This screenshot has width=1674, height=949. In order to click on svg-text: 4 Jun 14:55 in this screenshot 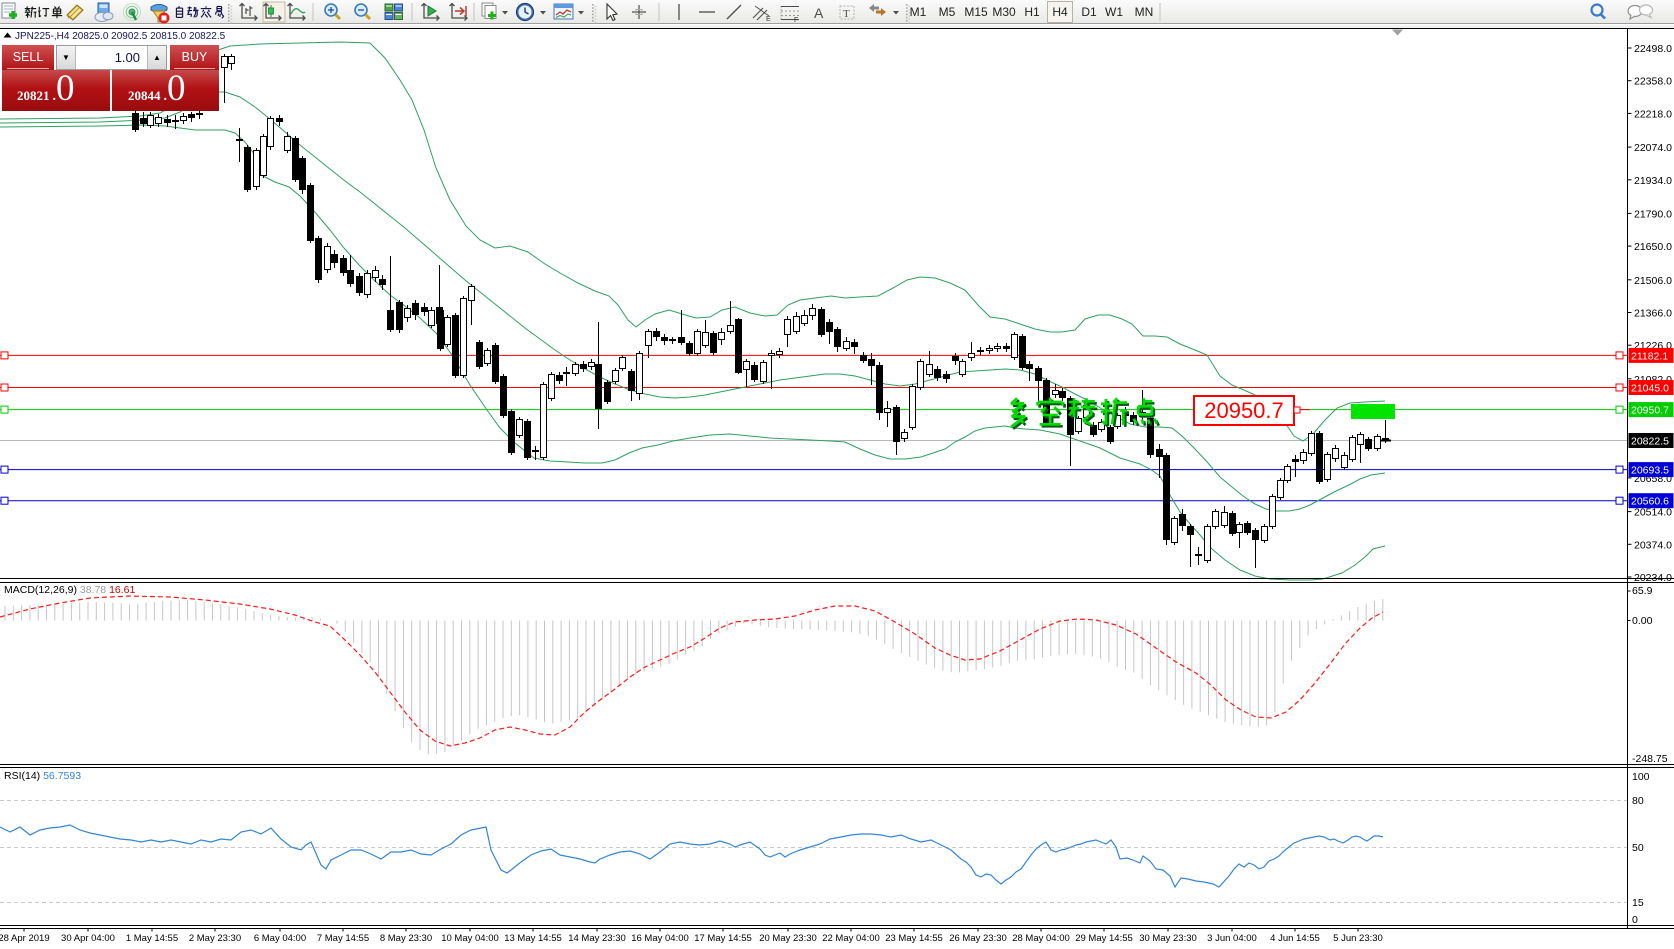, I will do `click(1295, 938)`.